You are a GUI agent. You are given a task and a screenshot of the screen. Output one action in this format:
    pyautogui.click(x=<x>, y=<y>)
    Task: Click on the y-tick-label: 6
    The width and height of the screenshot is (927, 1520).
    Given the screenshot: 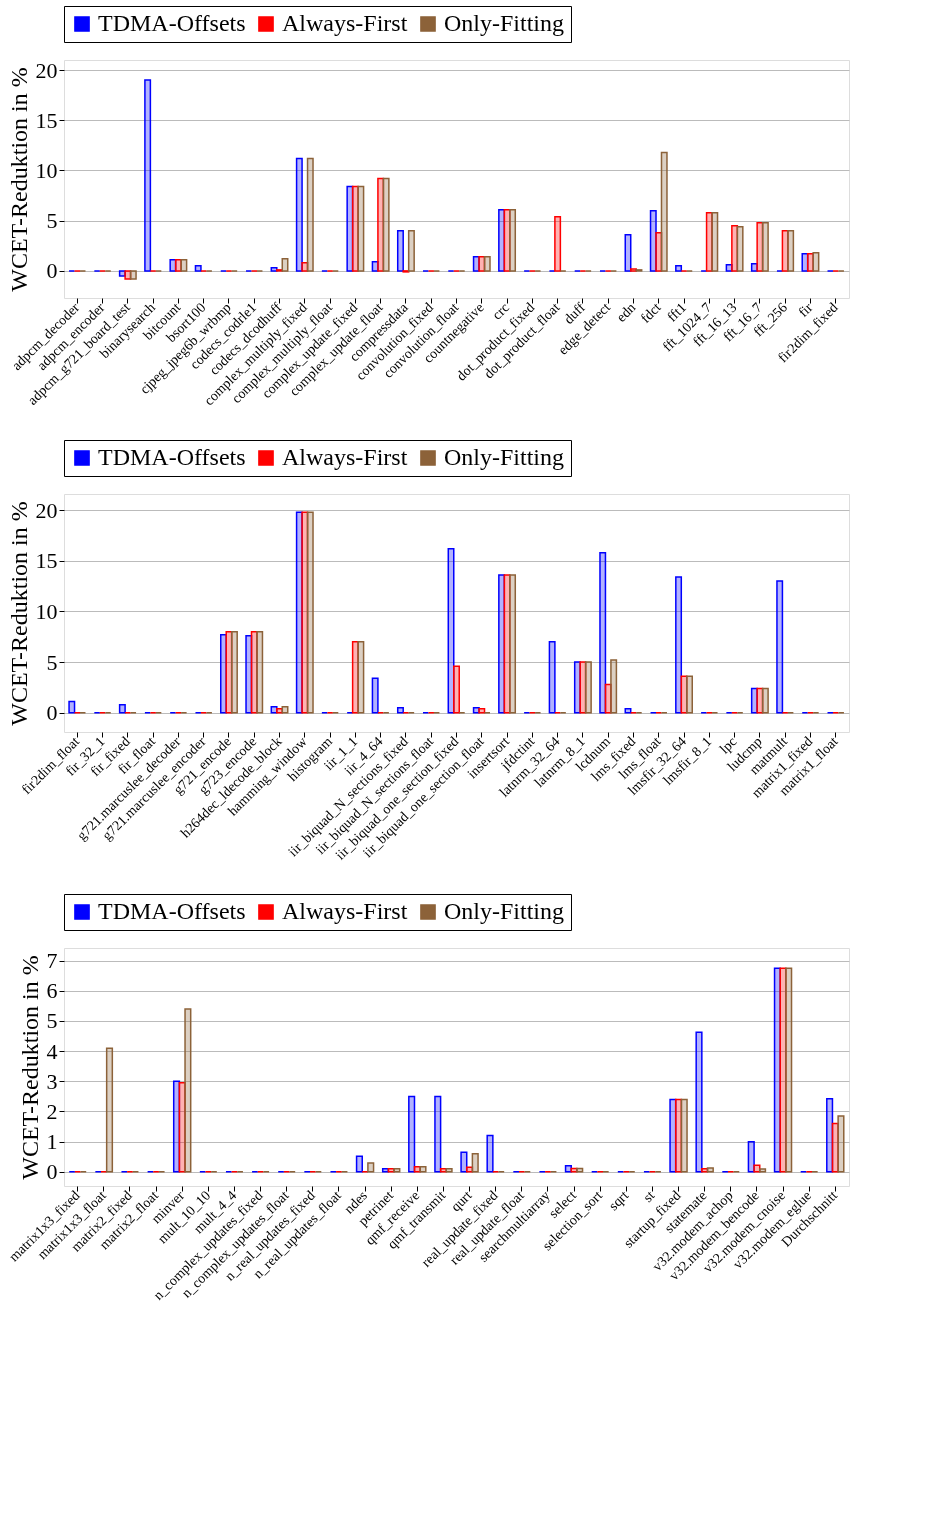 What is the action you would take?
    pyautogui.click(x=52, y=991)
    